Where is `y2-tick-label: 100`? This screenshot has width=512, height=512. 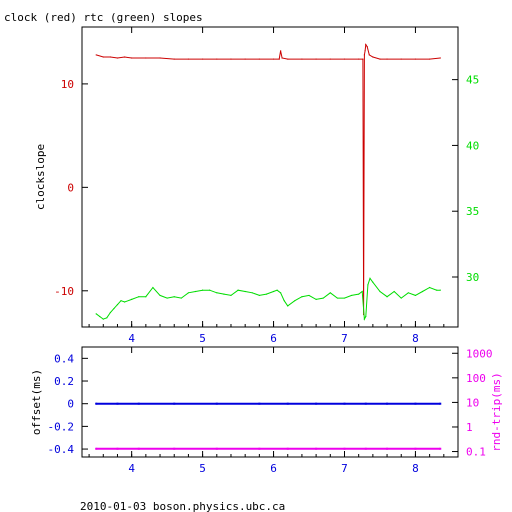
y2-tick-label: 100 is located at coordinates (476, 378).